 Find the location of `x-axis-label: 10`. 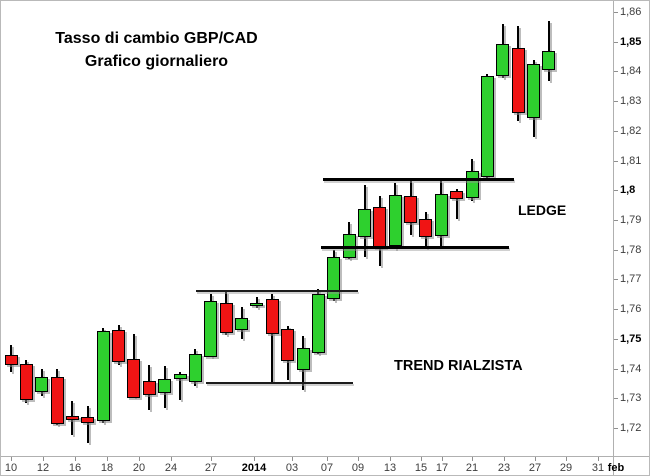

x-axis-label: 10 is located at coordinates (11, 468).